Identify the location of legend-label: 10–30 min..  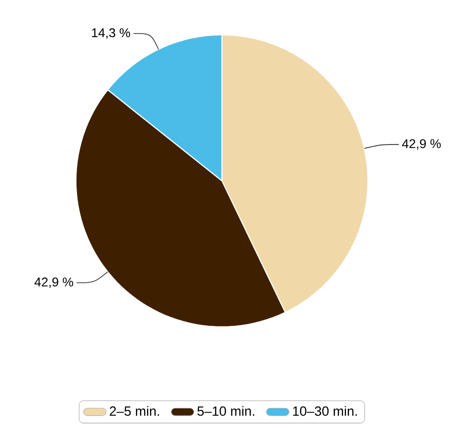
(325, 411).